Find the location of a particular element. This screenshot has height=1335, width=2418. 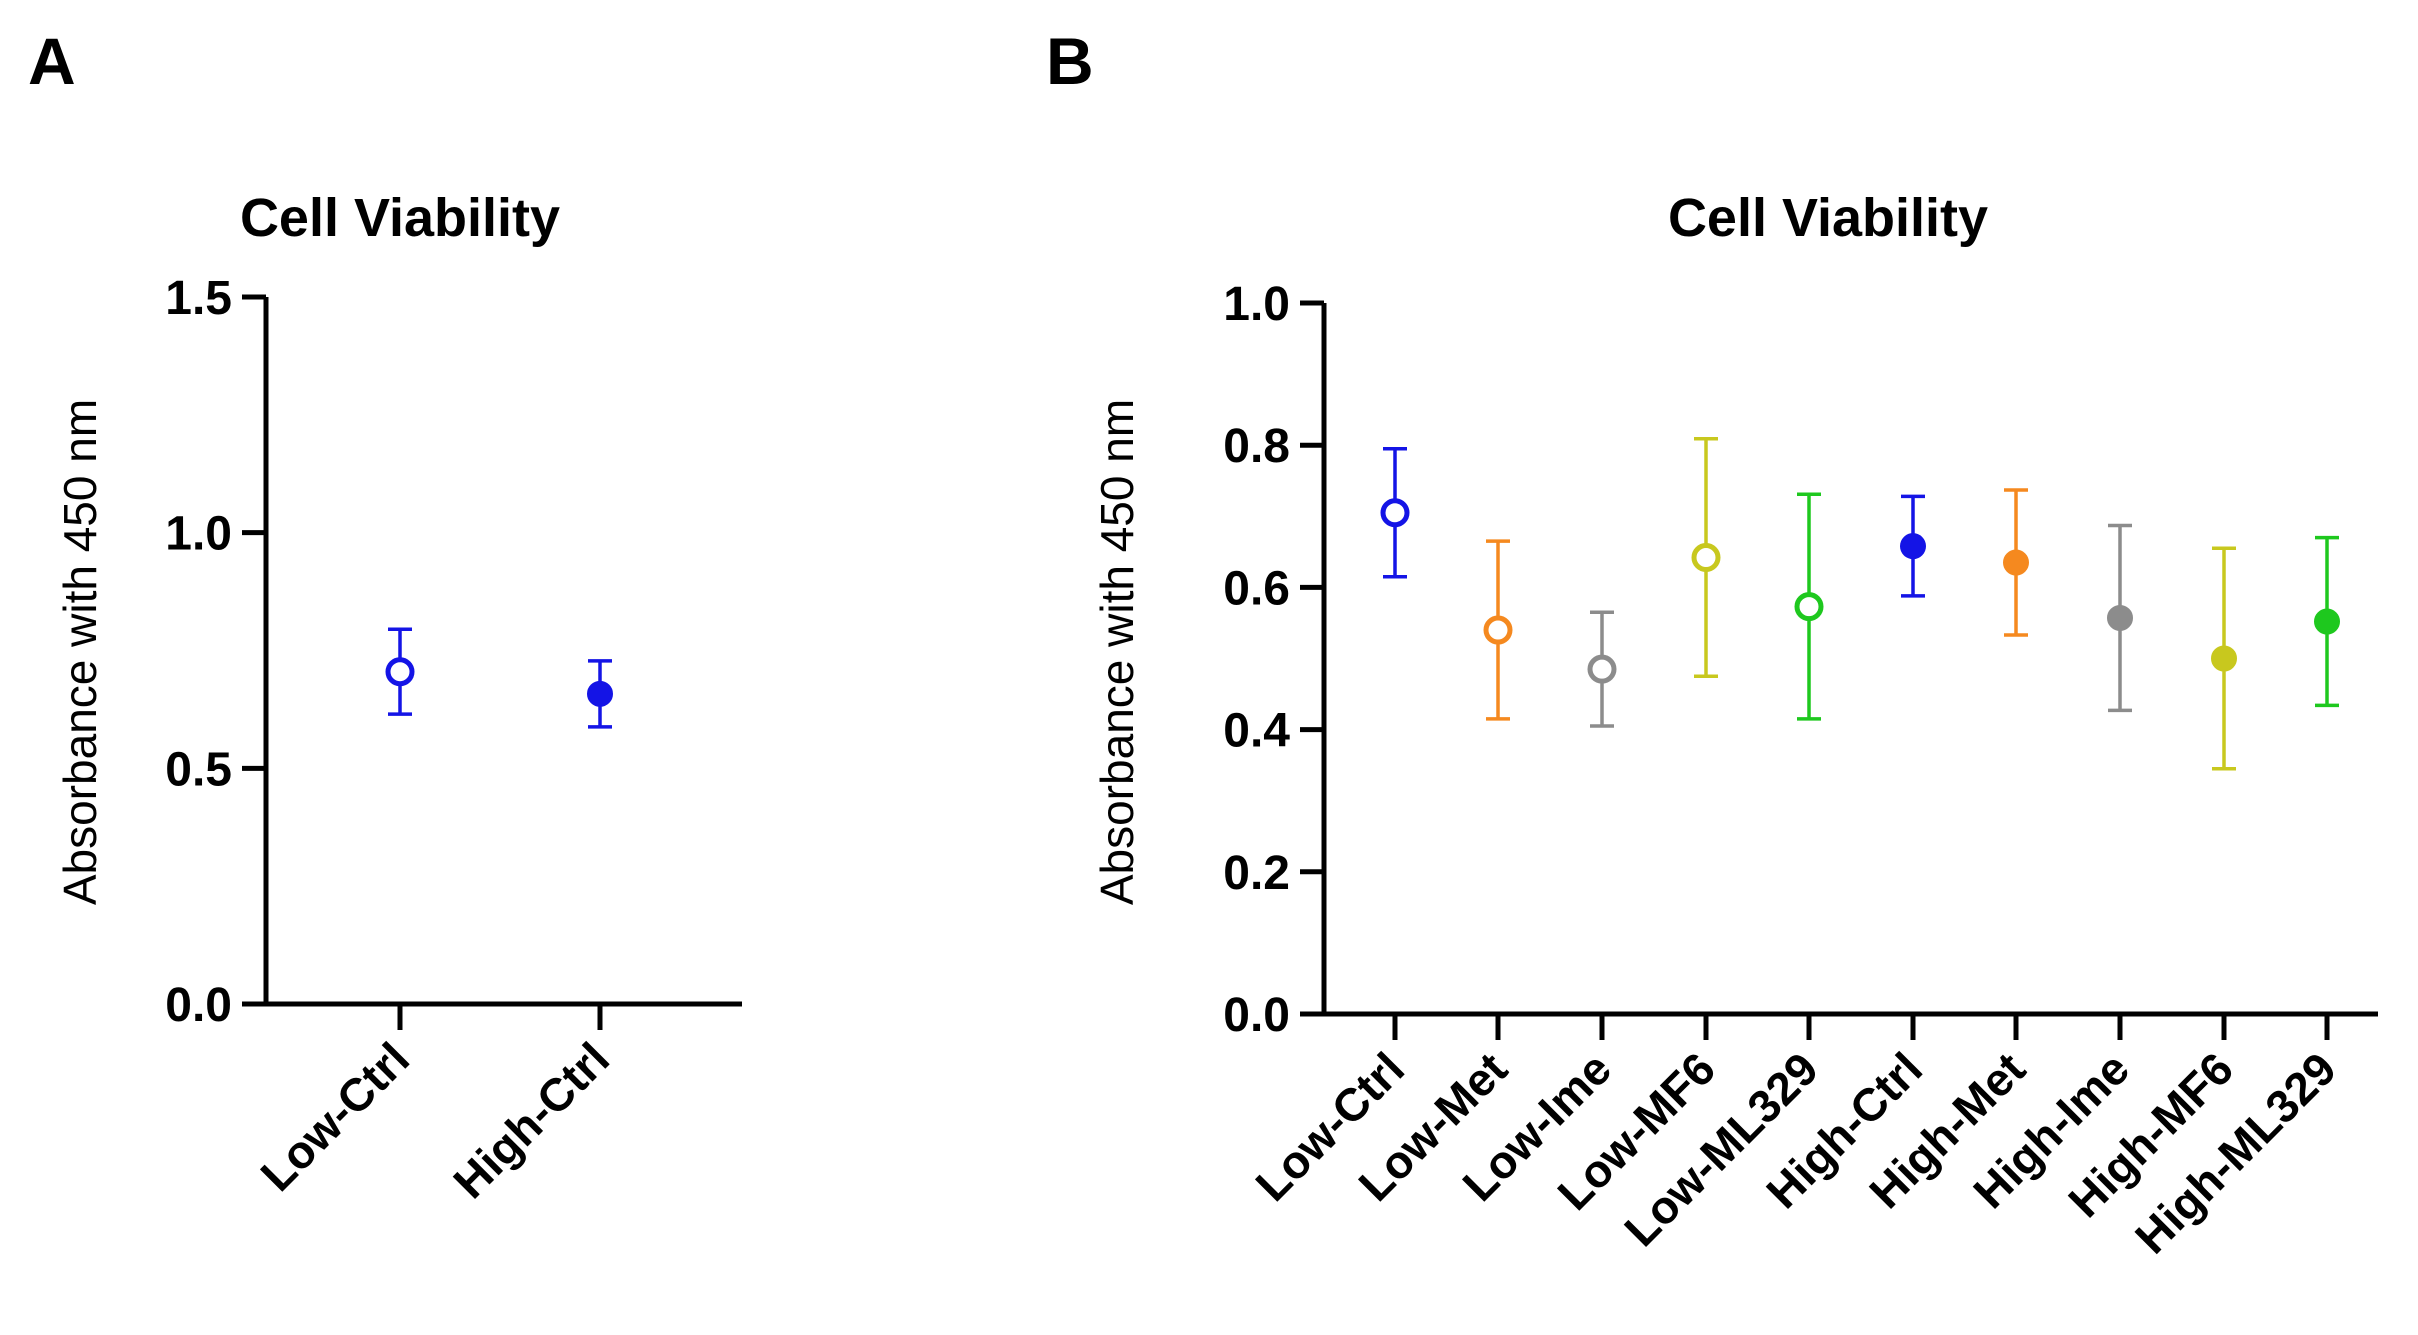

y-tick-label: 0.6 is located at coordinates (1256, 588).